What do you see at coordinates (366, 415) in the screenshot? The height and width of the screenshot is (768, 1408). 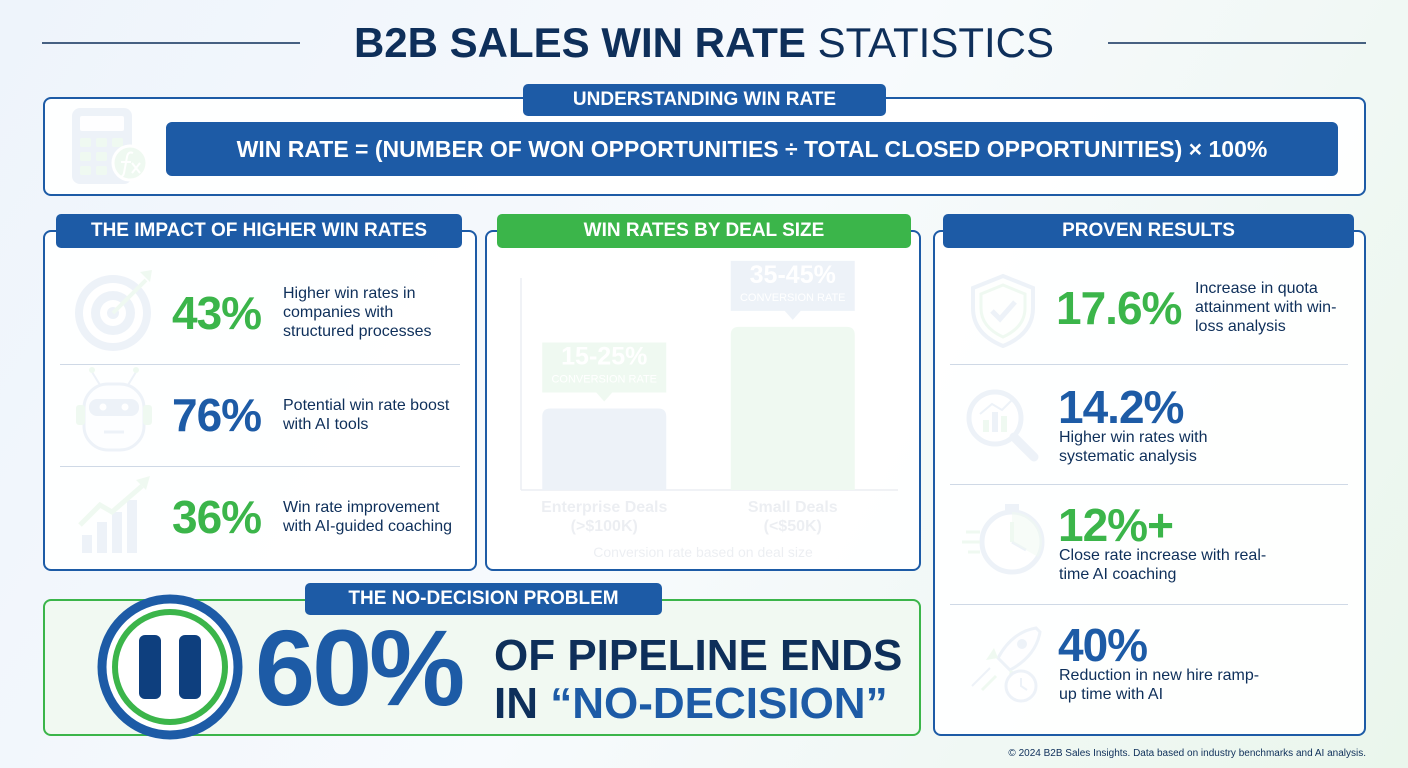 I see `stat-text: Potential win rate boost with AI tools` at bounding box center [366, 415].